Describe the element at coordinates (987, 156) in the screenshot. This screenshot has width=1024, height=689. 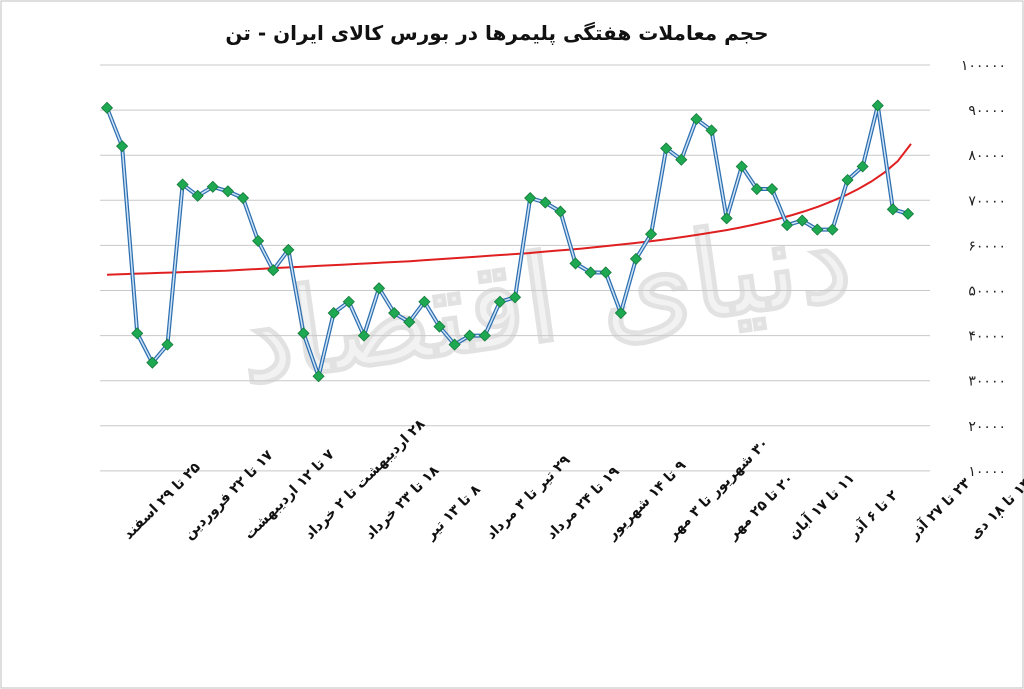
I see `y-tick-label: ۸۰۰۰۰` at that location.